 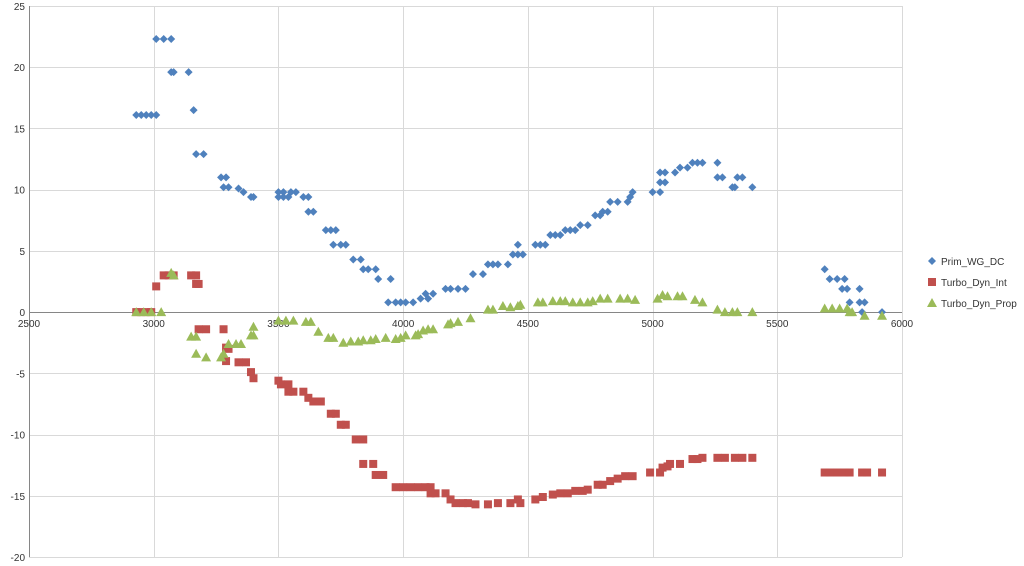 What do you see at coordinates (902, 324) in the screenshot?
I see `x-tick-label: 6000` at bounding box center [902, 324].